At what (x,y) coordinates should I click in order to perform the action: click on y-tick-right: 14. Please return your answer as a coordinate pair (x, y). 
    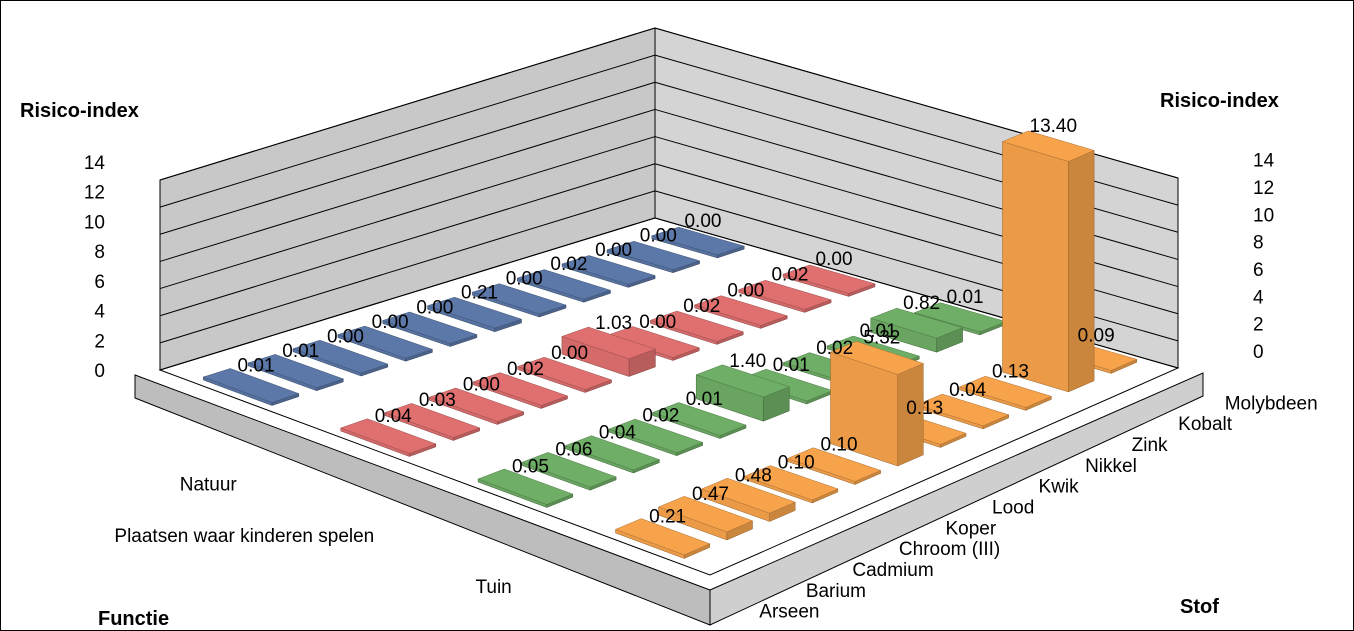
    Looking at the image, I should click on (1264, 161).